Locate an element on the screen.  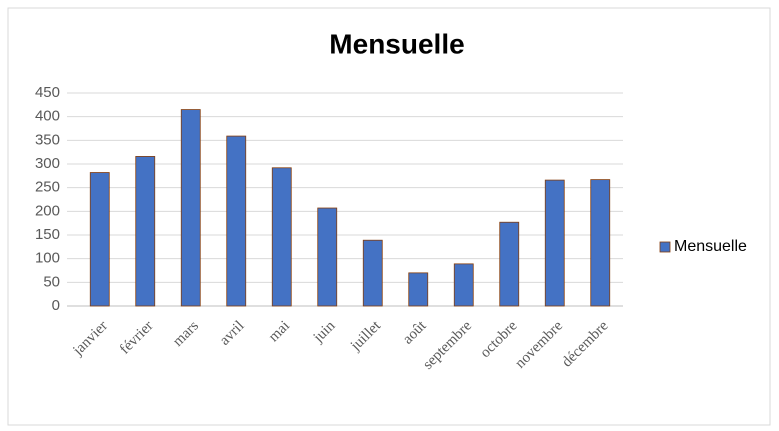
y-tick-label: 0 is located at coordinates (56, 305).